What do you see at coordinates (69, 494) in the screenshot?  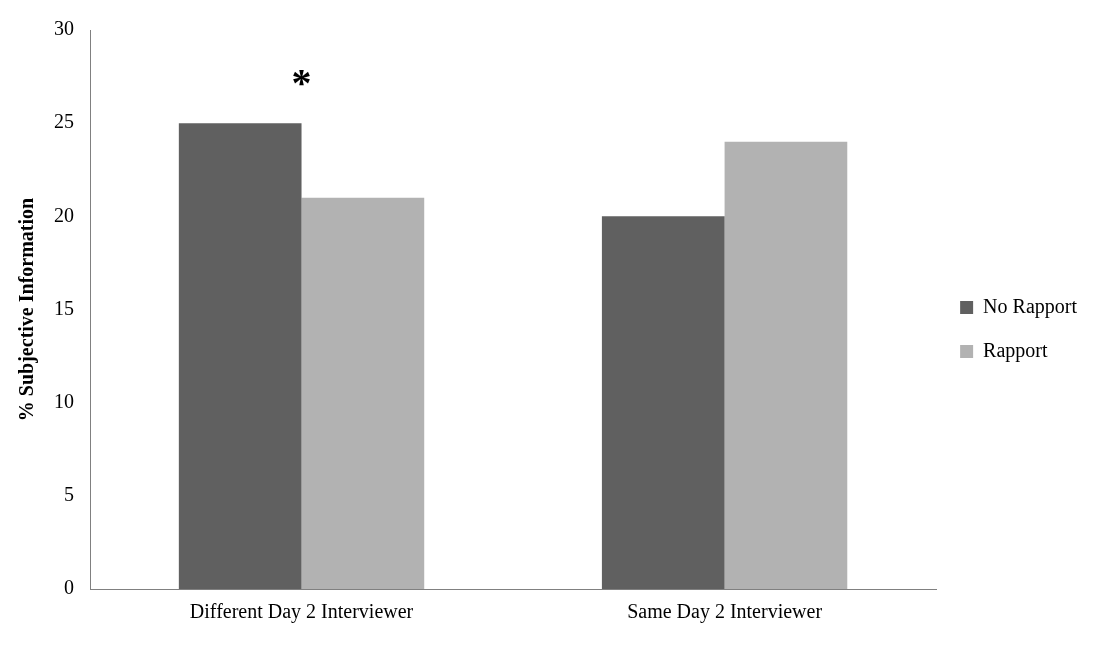 I see `y-tick-label: 5` at bounding box center [69, 494].